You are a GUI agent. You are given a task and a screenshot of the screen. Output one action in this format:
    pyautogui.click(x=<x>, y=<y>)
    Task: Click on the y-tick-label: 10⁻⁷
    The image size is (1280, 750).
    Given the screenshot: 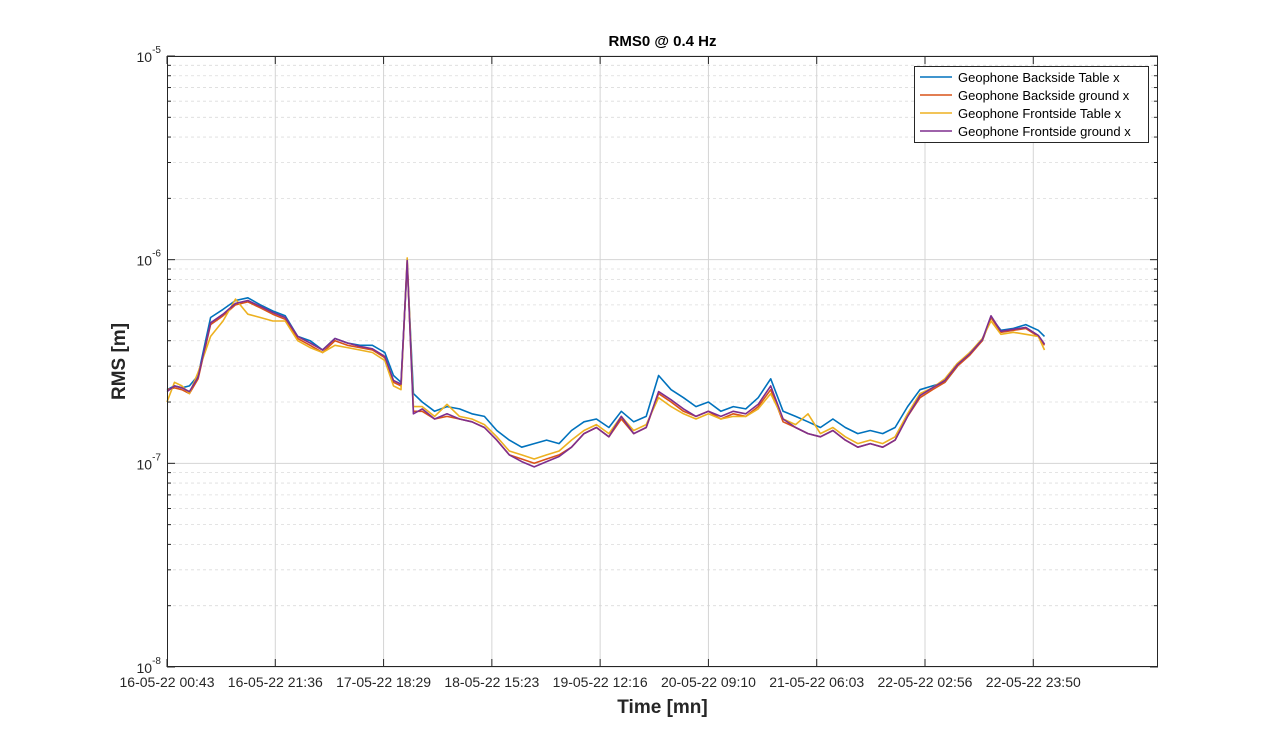 What is the action you would take?
    pyautogui.click(x=149, y=462)
    